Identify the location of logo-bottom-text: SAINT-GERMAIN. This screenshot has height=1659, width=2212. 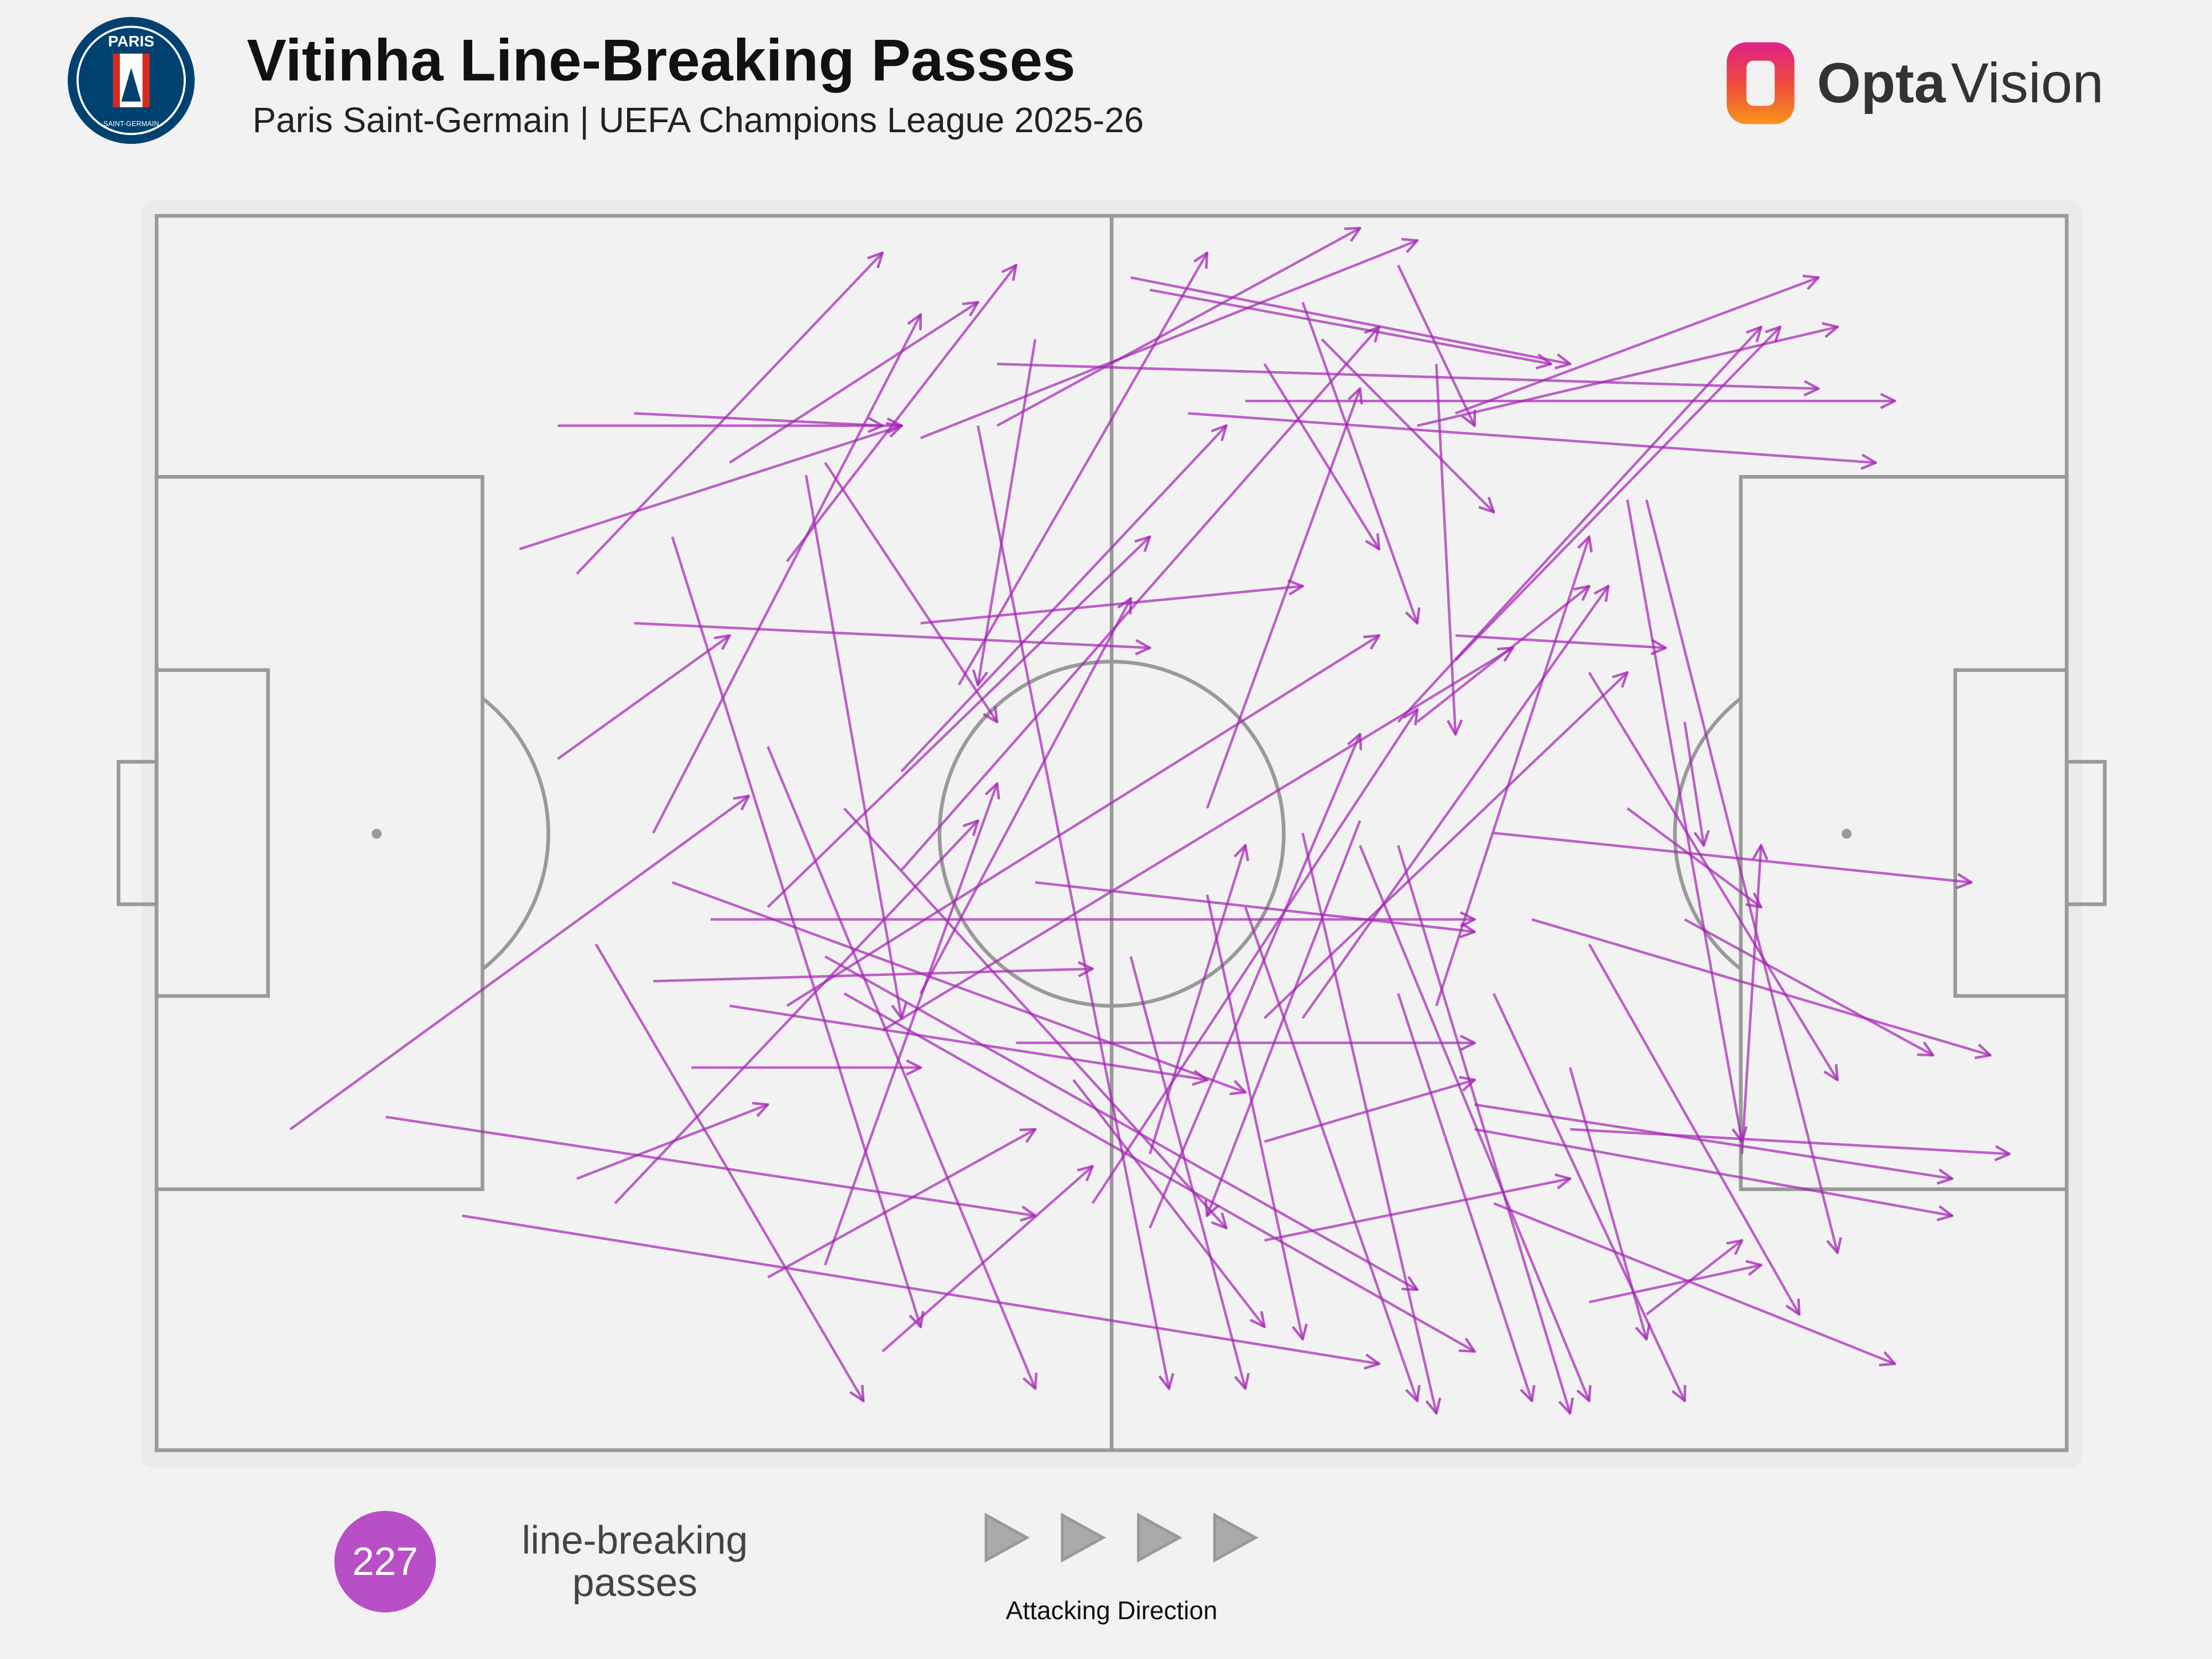
(131, 124).